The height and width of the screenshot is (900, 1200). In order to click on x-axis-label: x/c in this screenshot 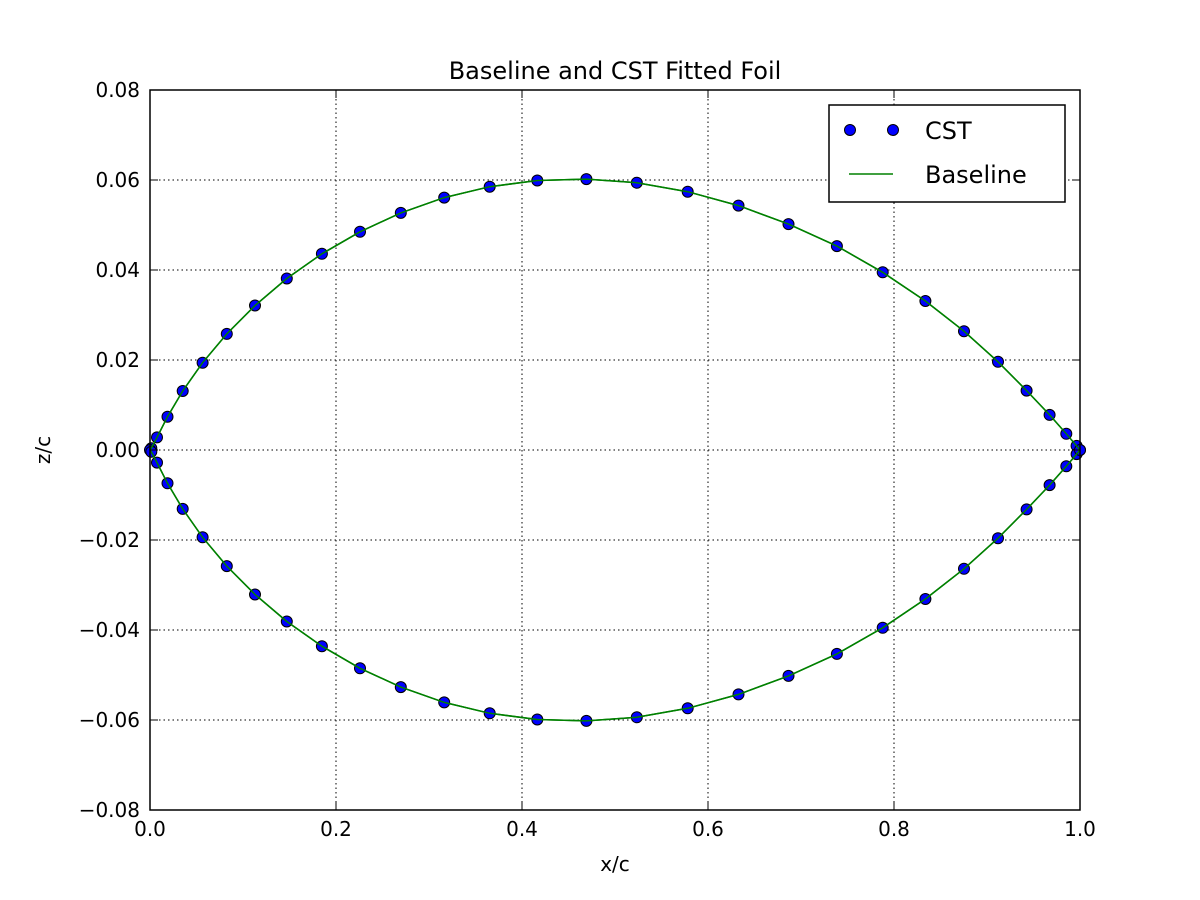, I will do `click(615, 864)`.